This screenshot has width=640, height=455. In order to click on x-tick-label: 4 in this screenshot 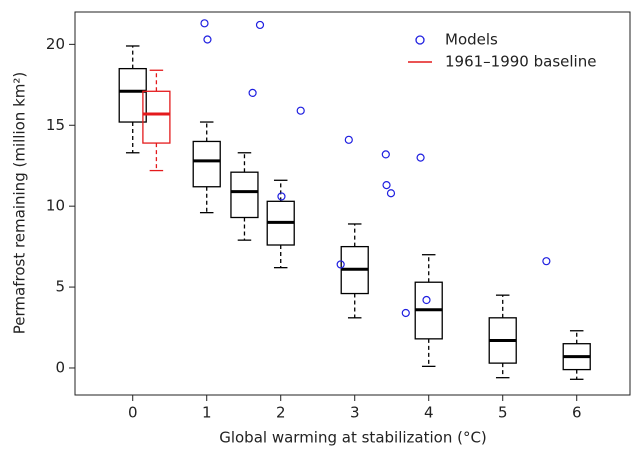, I will do `click(429, 413)`.